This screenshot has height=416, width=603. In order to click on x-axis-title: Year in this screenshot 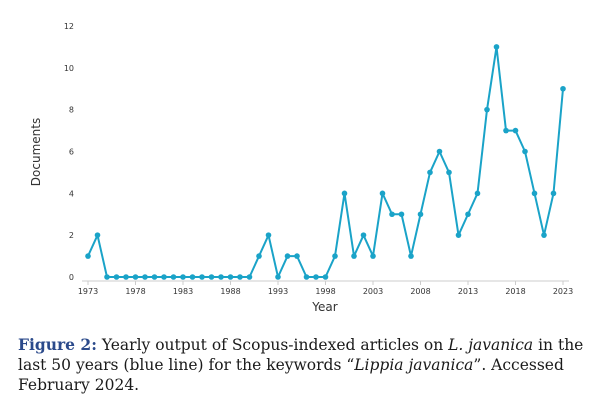, I will do `click(324, 307)`.